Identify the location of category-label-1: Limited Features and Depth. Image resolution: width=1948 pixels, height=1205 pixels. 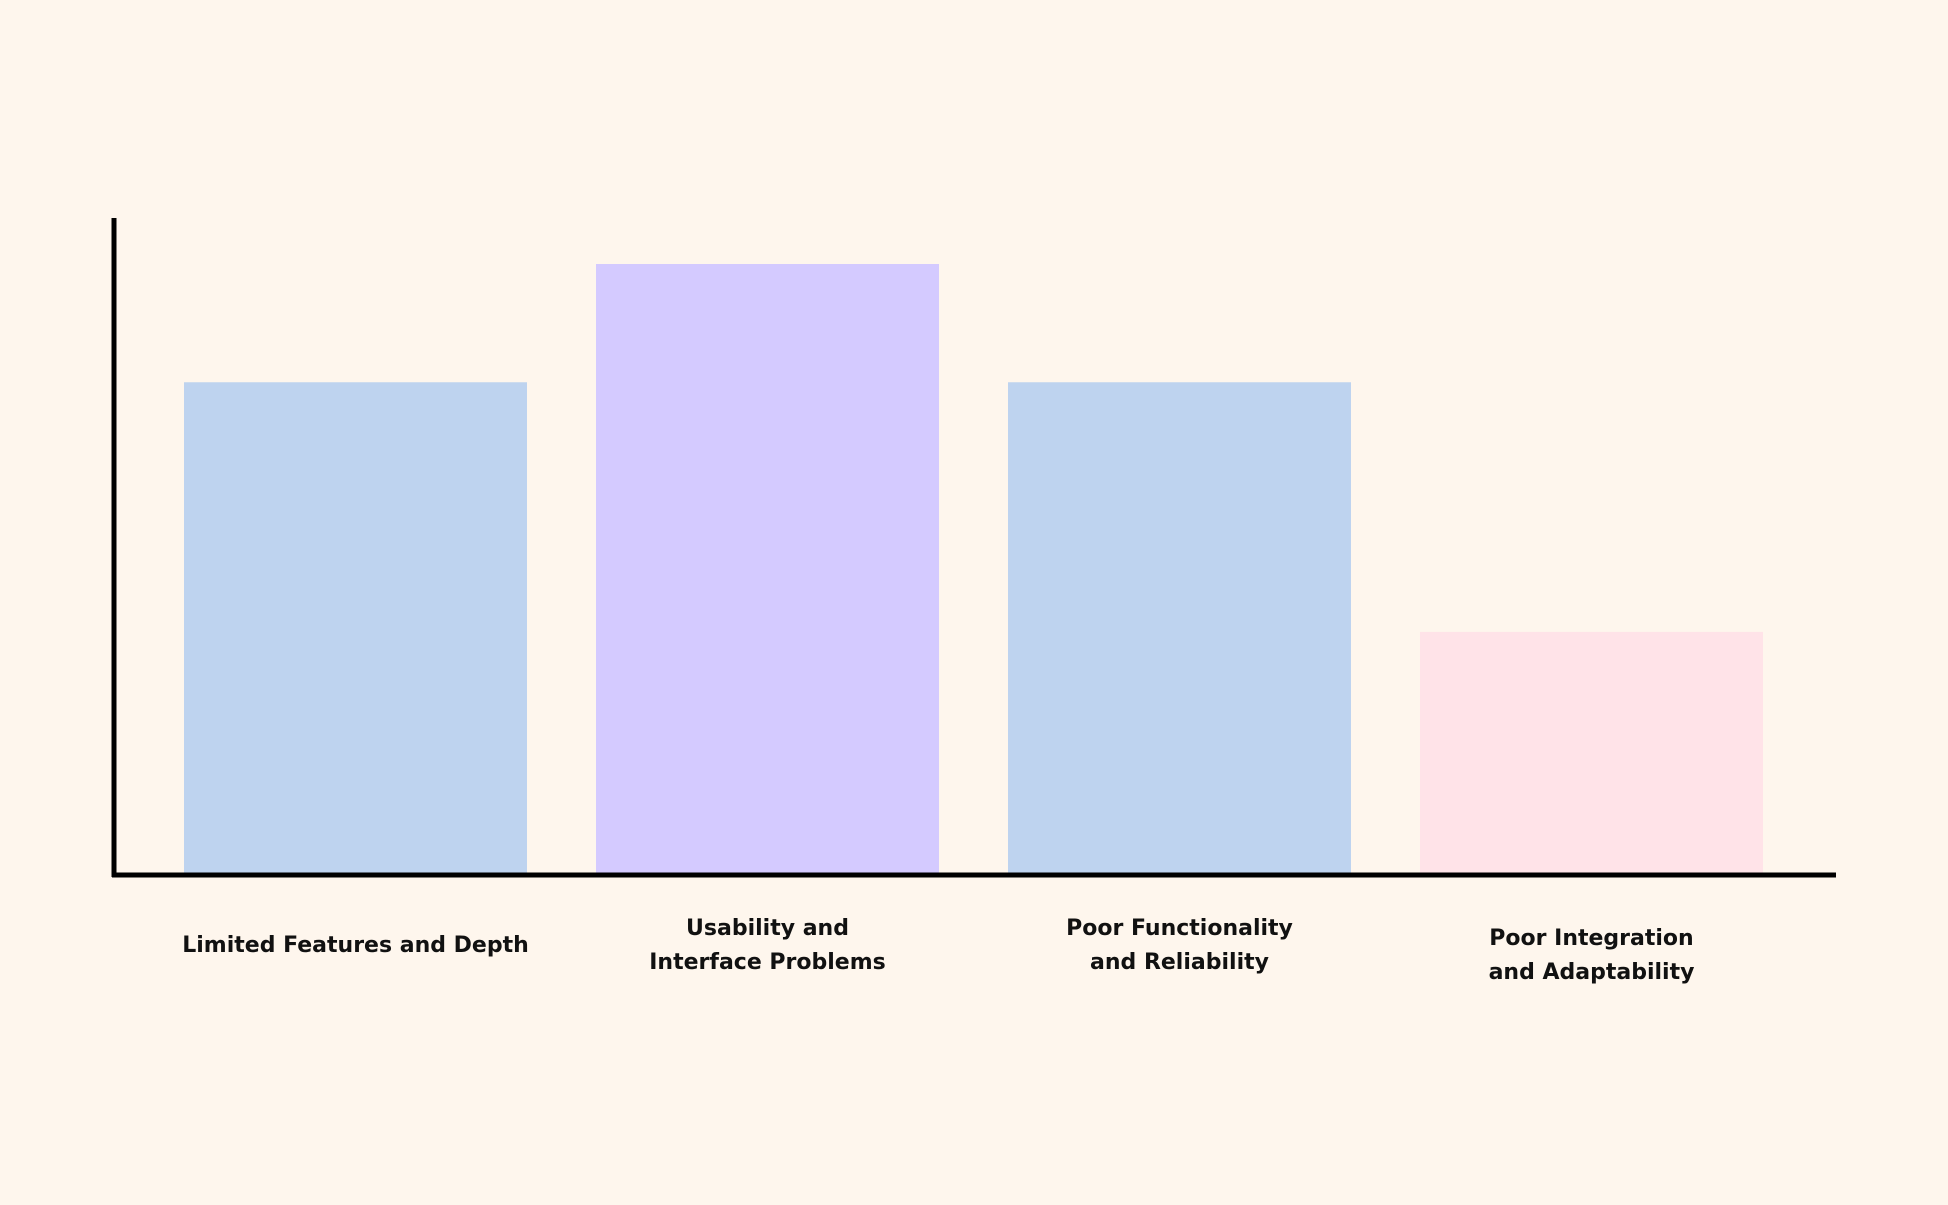
(355, 945).